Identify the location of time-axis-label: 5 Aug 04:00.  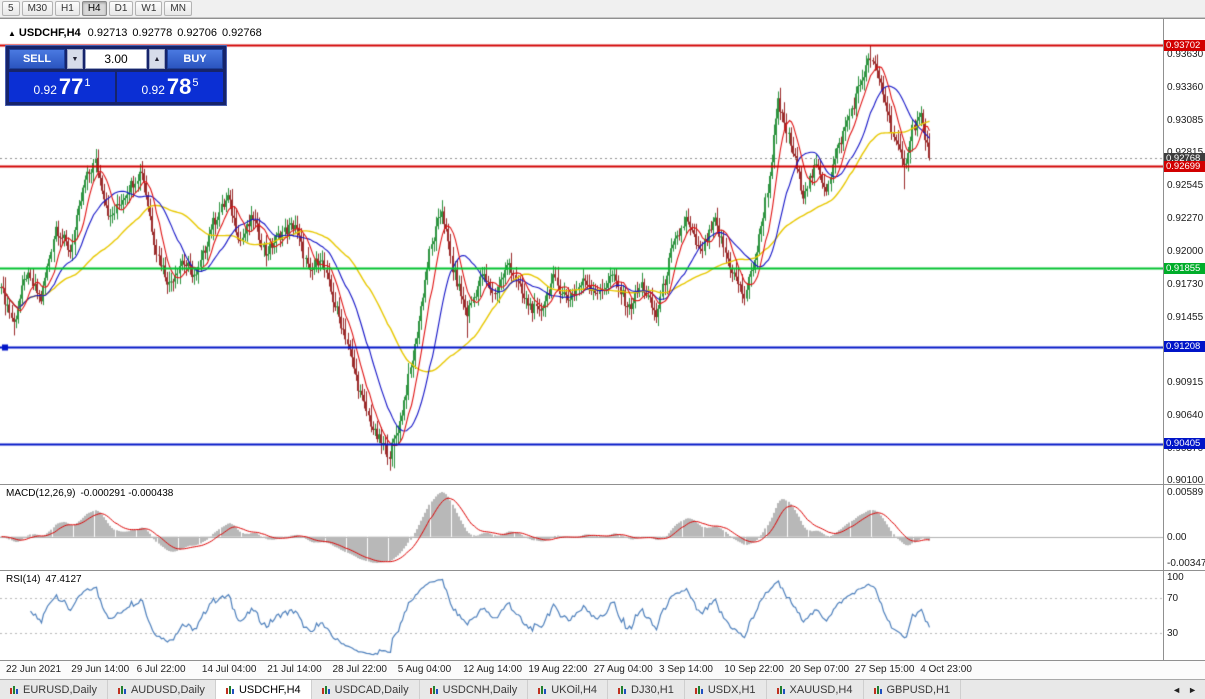
(424, 669).